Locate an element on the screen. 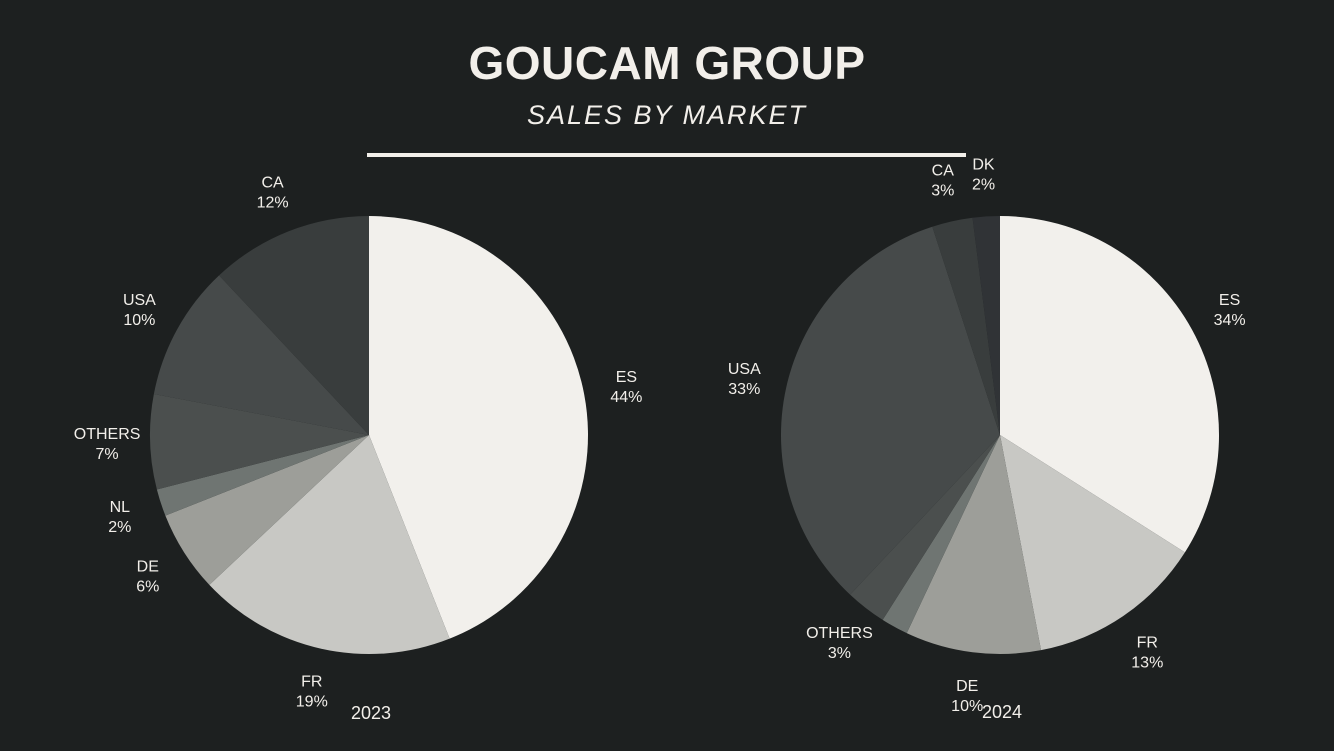 The image size is (1334, 751). pie-slice-2023-usa is located at coordinates (261, 355).